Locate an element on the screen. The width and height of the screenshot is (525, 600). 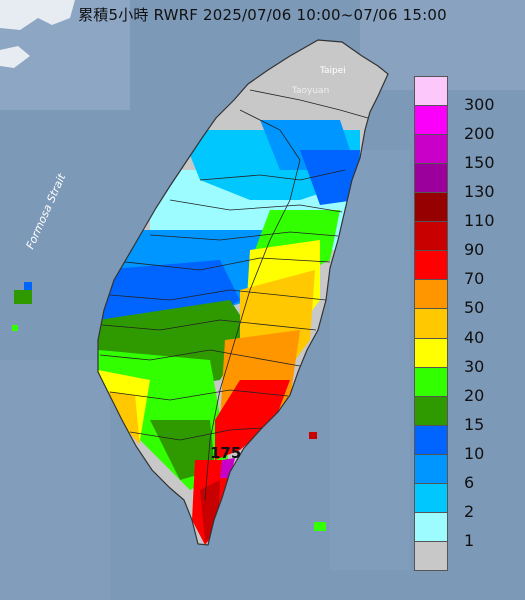
legend-label: 110 is located at coordinates (479, 221).